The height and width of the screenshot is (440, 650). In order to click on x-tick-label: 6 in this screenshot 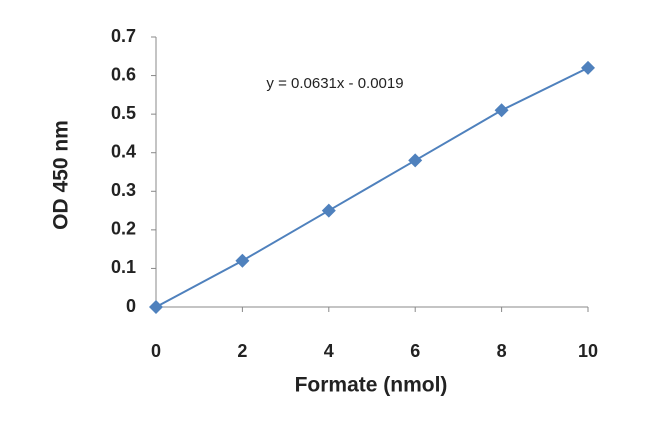, I will do `click(415, 351)`.